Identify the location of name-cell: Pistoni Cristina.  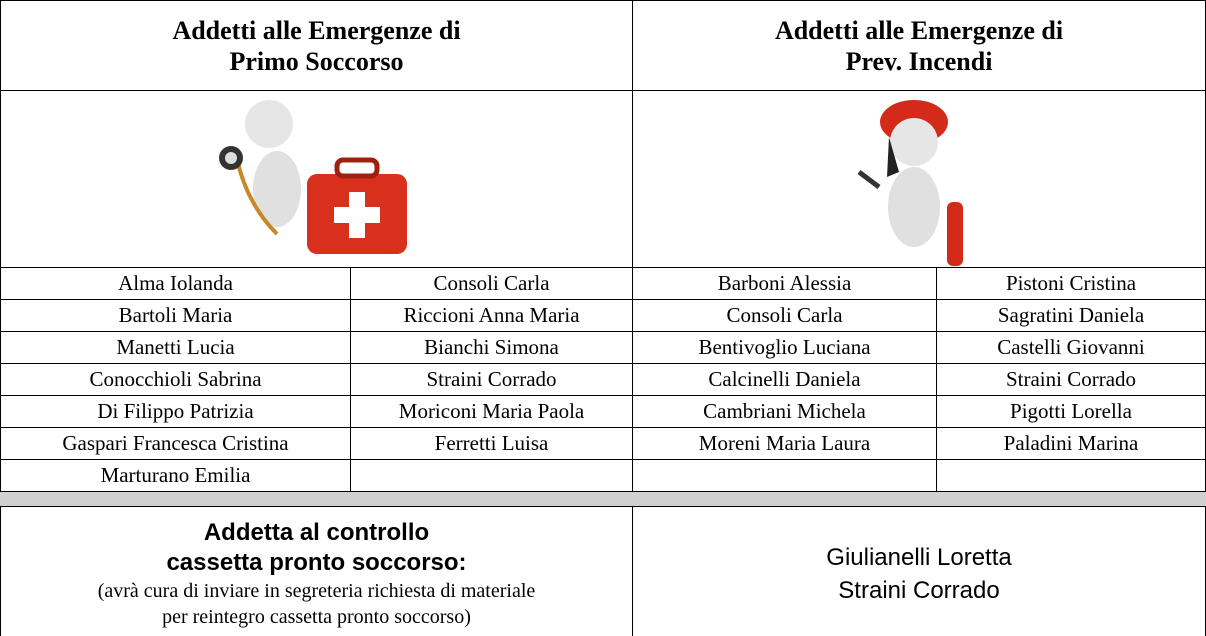
(1071, 283).